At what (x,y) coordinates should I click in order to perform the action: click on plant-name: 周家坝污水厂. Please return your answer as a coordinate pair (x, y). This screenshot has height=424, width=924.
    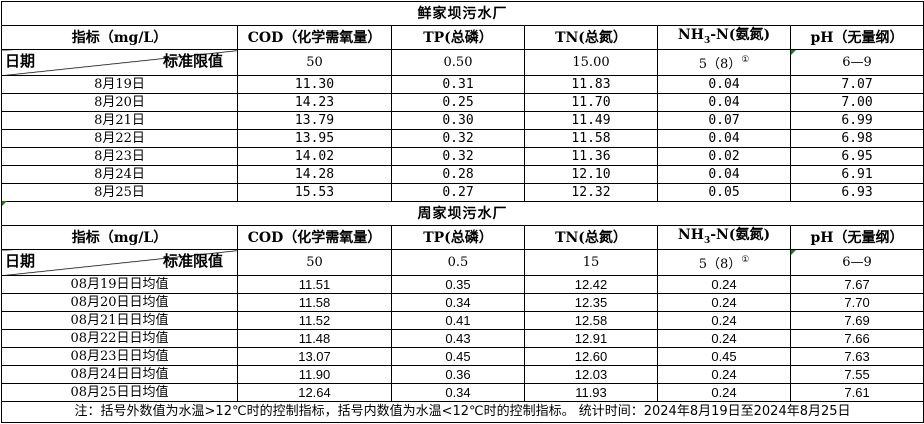
    Looking at the image, I should click on (462, 213).